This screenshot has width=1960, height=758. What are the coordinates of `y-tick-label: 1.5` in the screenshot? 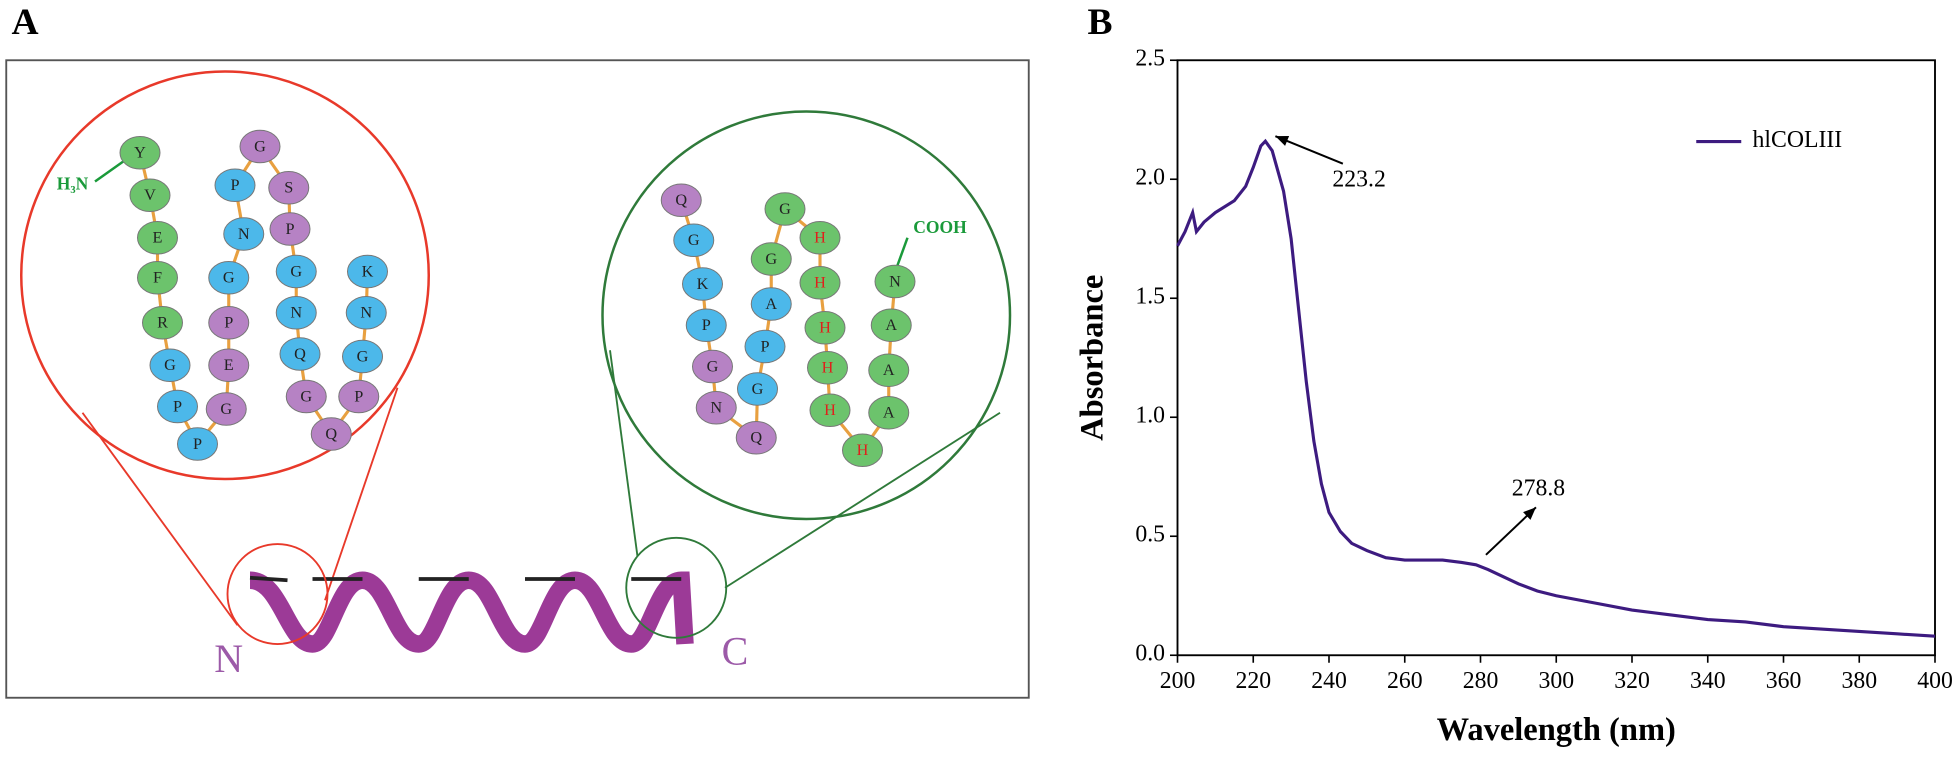 It's located at (1150, 297).